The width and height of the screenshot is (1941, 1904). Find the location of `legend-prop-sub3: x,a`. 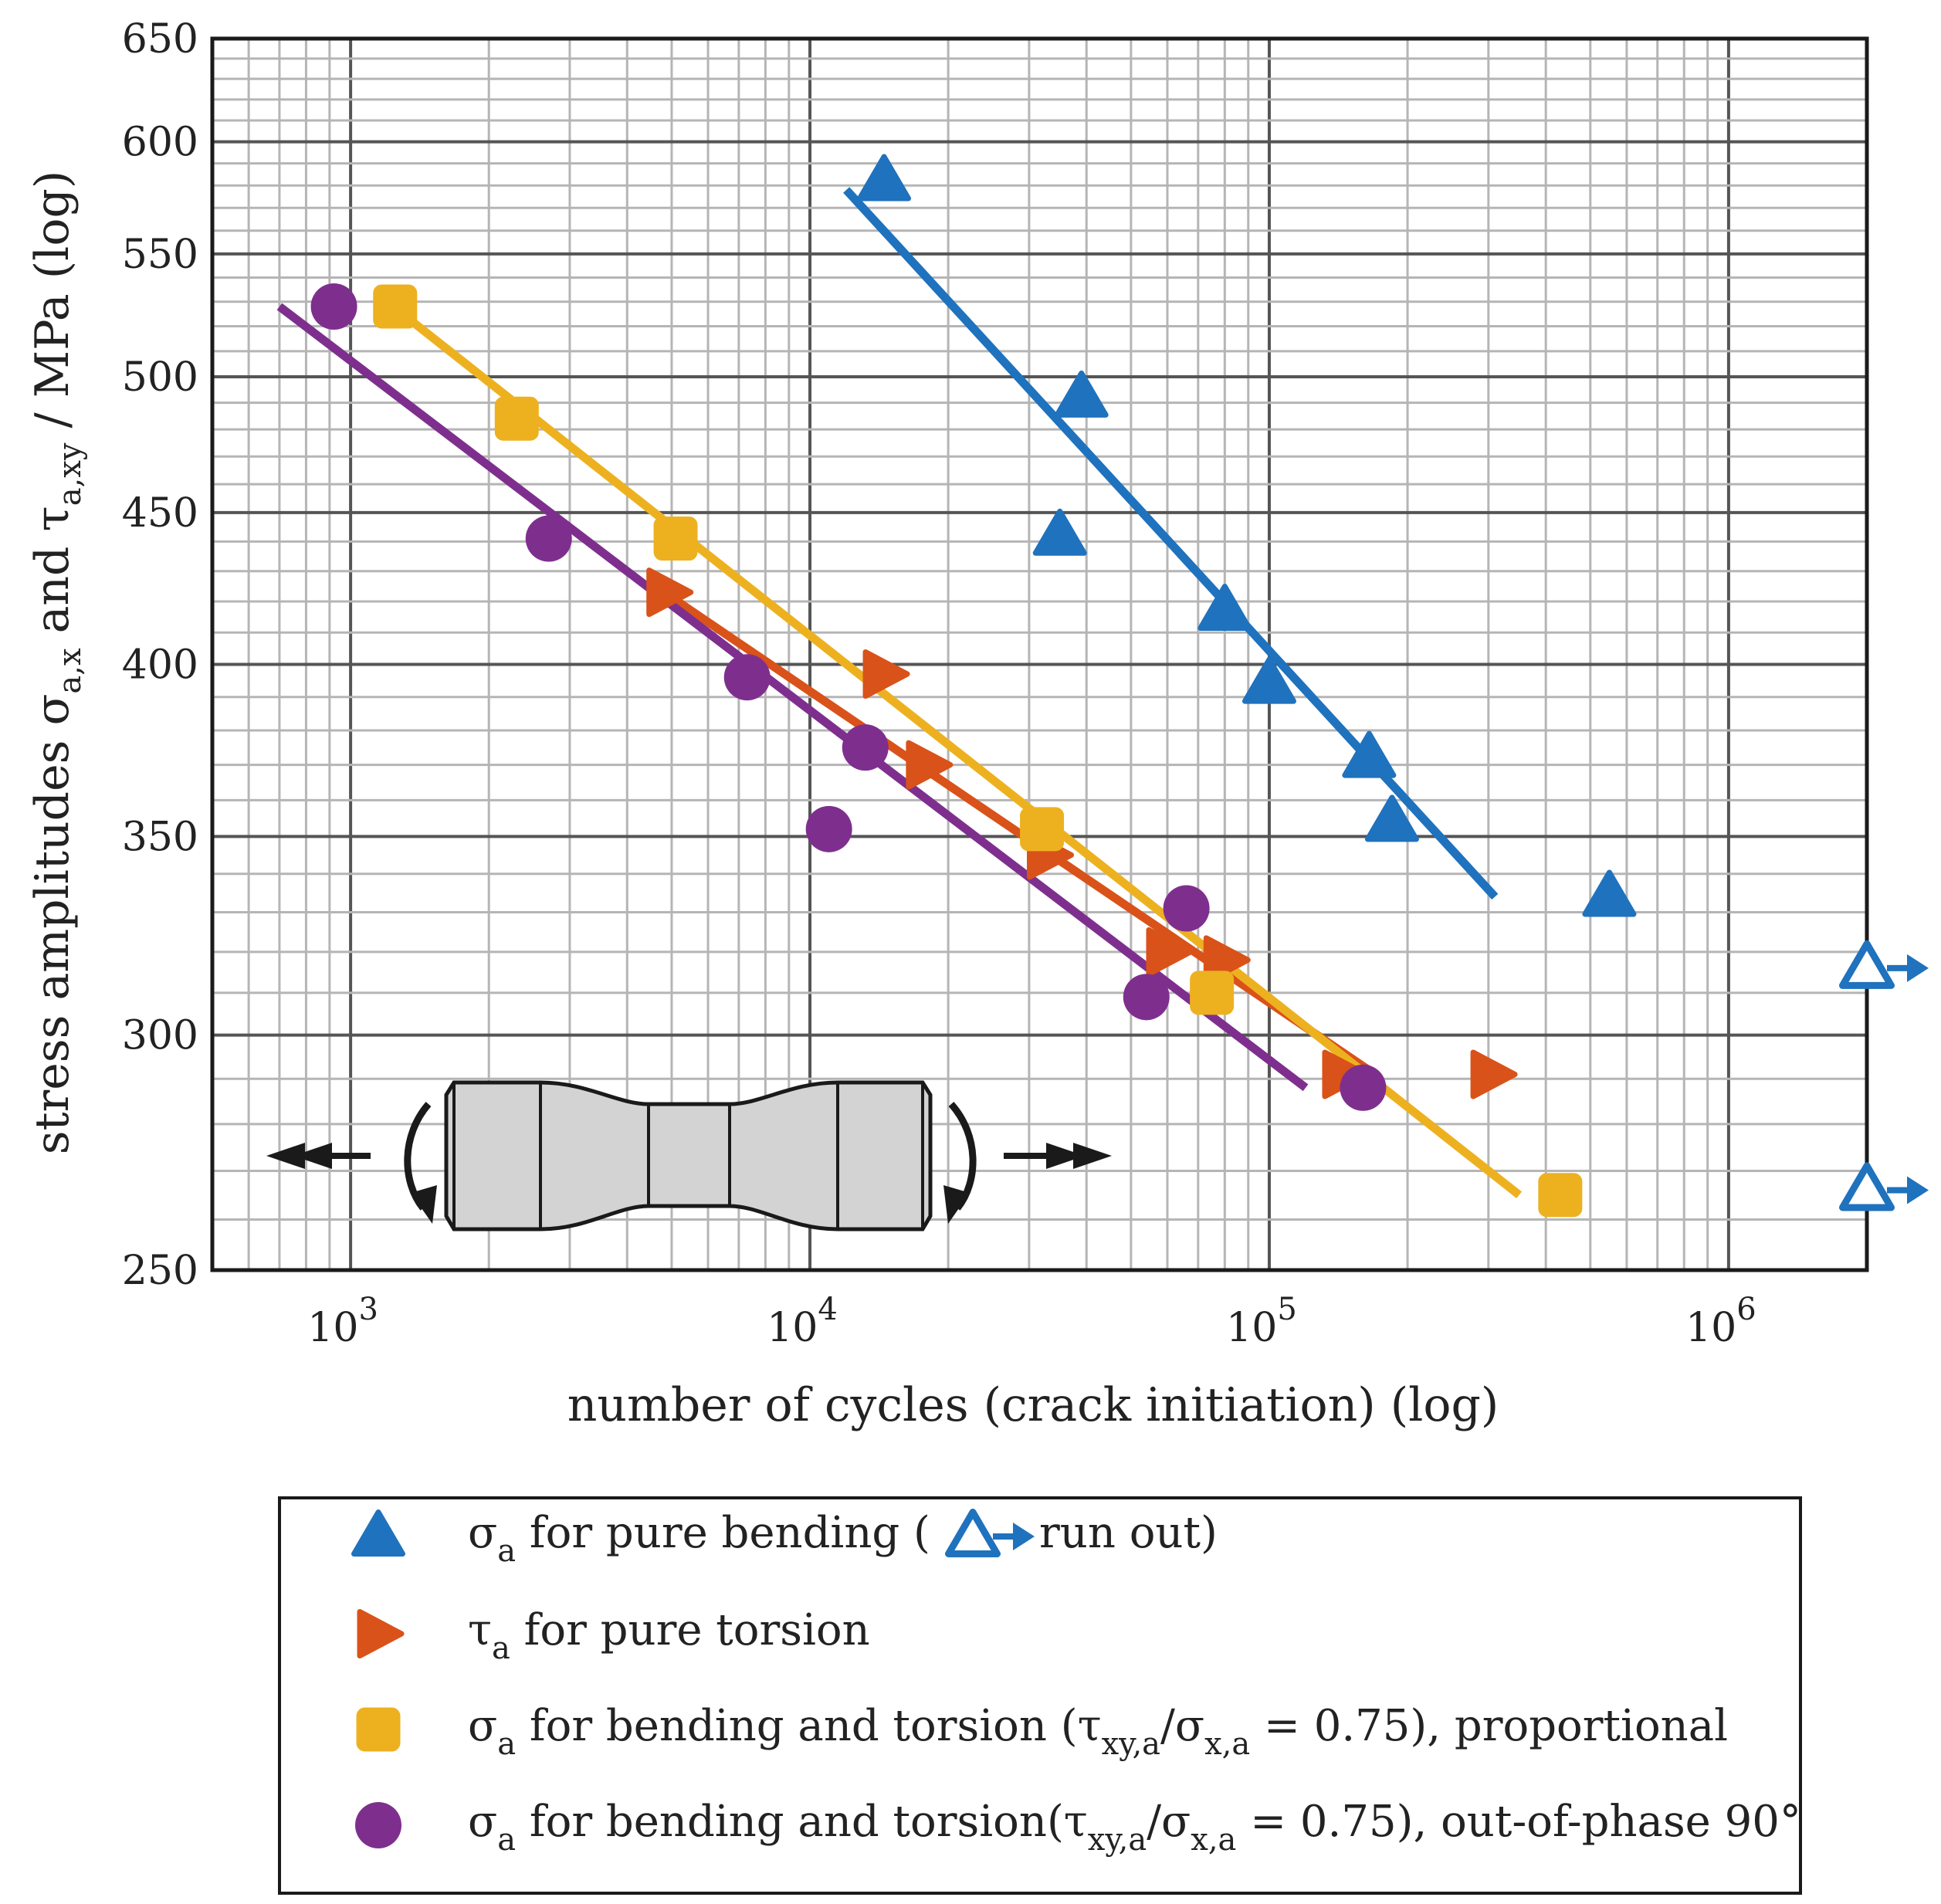

legend-prop-sub3: x,a is located at coordinates (1227, 1744).